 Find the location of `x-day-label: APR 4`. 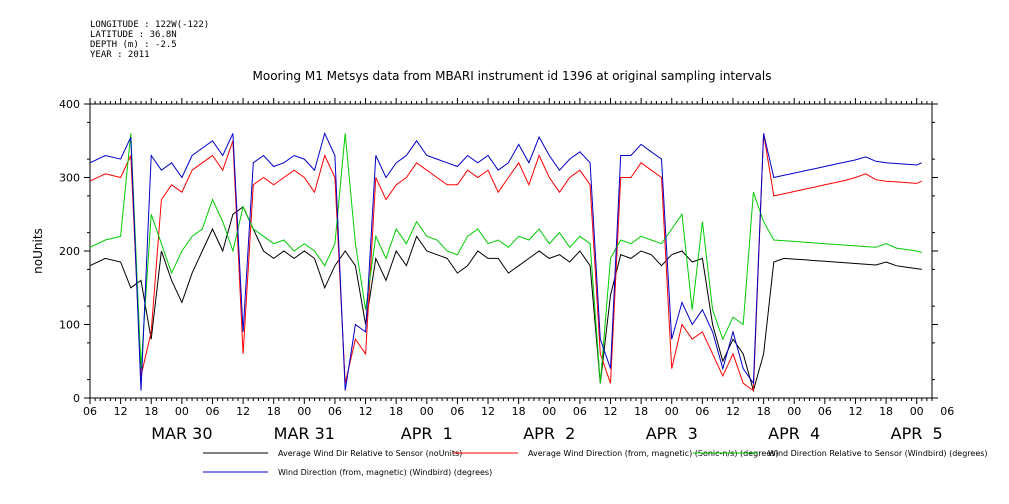

x-day-label: APR 4 is located at coordinates (794, 433).